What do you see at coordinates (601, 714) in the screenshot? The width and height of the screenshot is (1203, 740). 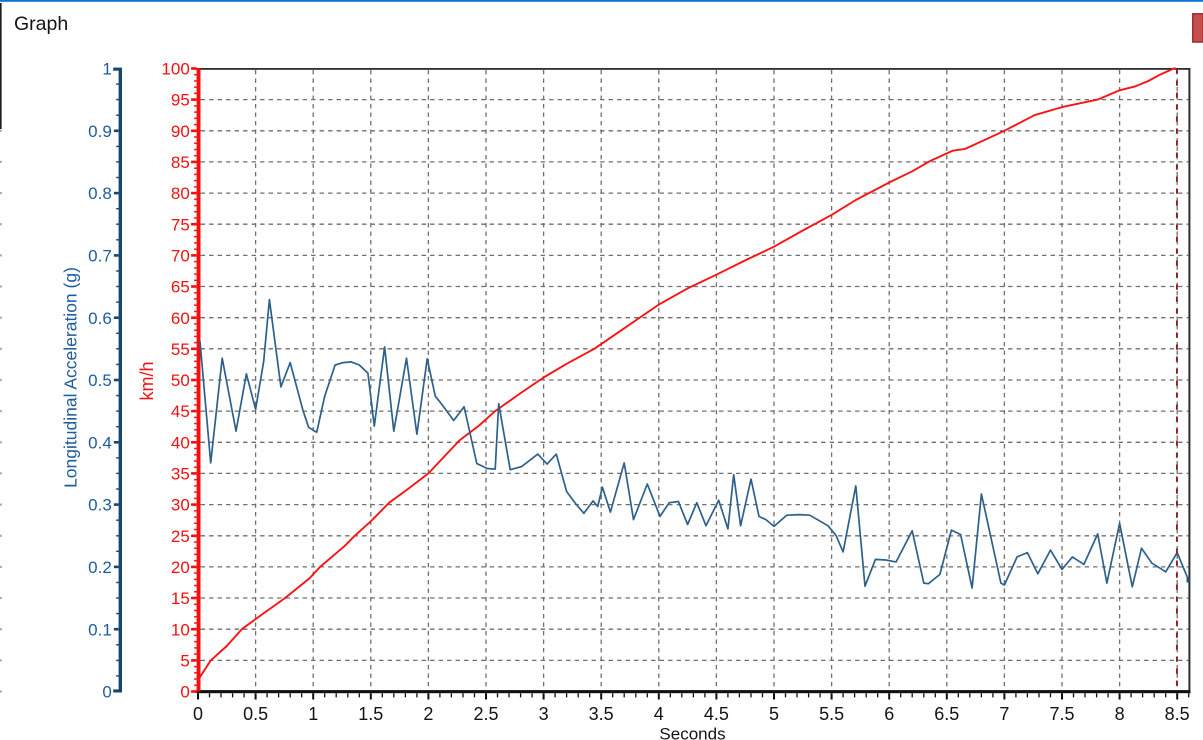 I see `svg-text: 3.5` at bounding box center [601, 714].